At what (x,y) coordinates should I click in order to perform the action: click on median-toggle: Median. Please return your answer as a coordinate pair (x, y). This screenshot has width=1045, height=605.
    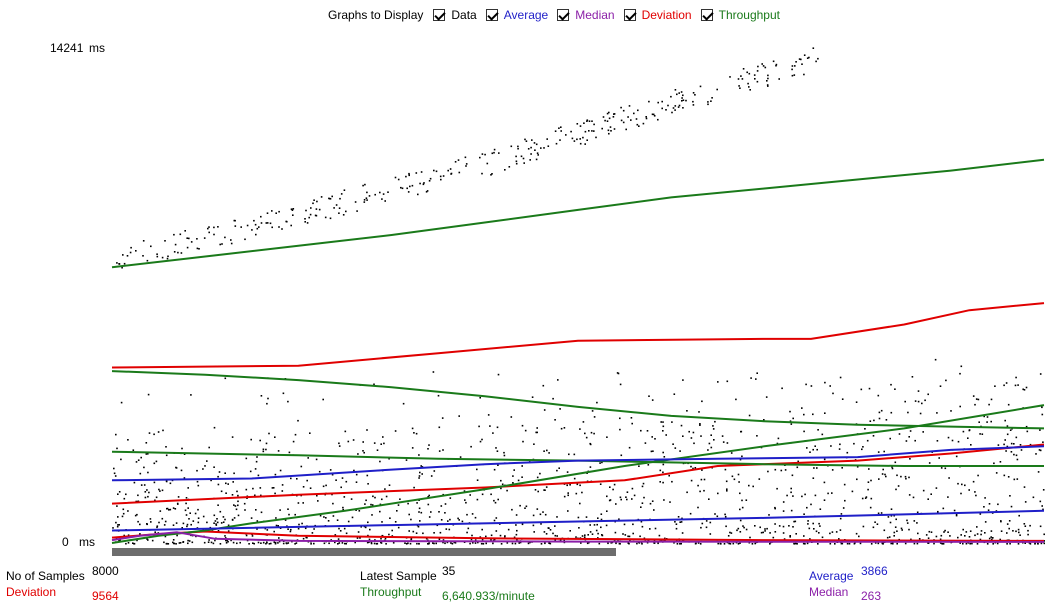
    Looking at the image, I should click on (586, 15).